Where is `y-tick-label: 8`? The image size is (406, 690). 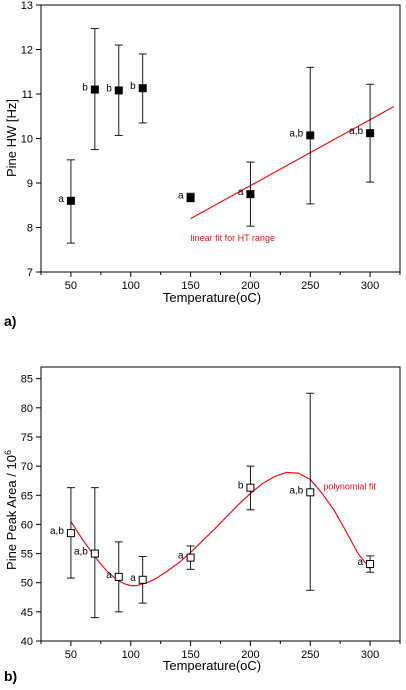
y-tick-label: 8 is located at coordinates (30, 229).